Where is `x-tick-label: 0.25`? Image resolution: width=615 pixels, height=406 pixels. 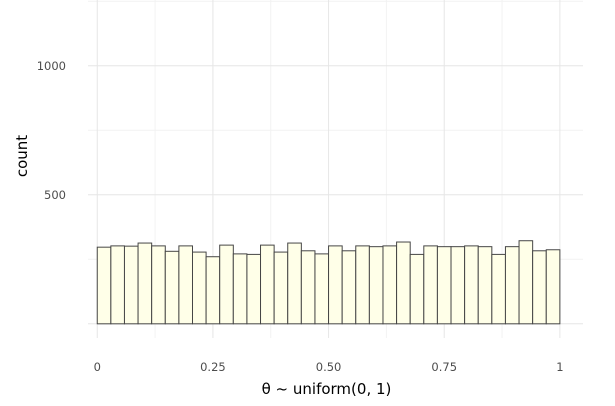
x-tick-label: 0.25 is located at coordinates (213, 367).